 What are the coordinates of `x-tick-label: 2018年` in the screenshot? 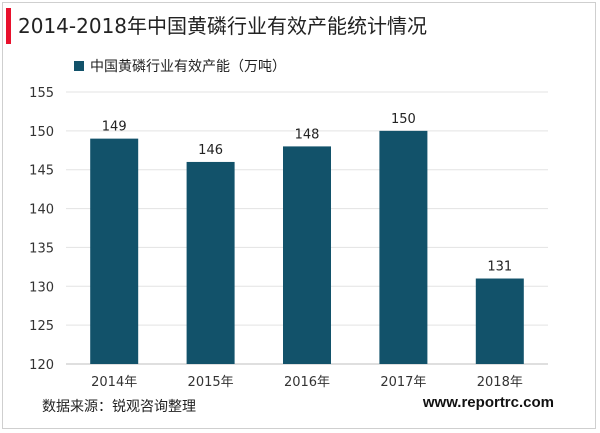 It's located at (500, 382).